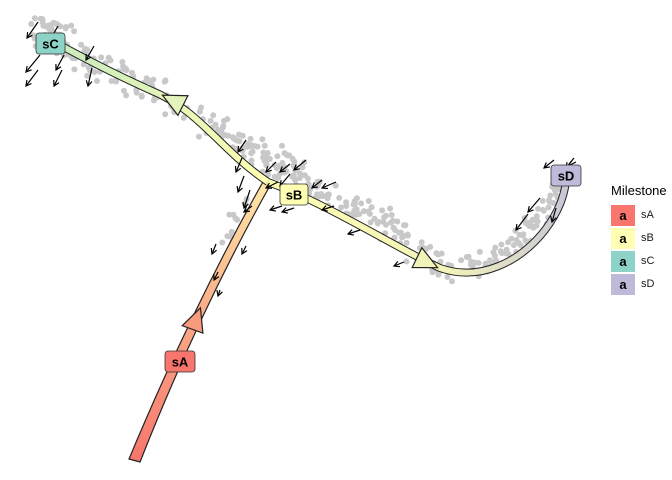 The image size is (672, 480). What do you see at coordinates (639, 190) in the screenshot?
I see `legend-title: Milestone` at bounding box center [639, 190].